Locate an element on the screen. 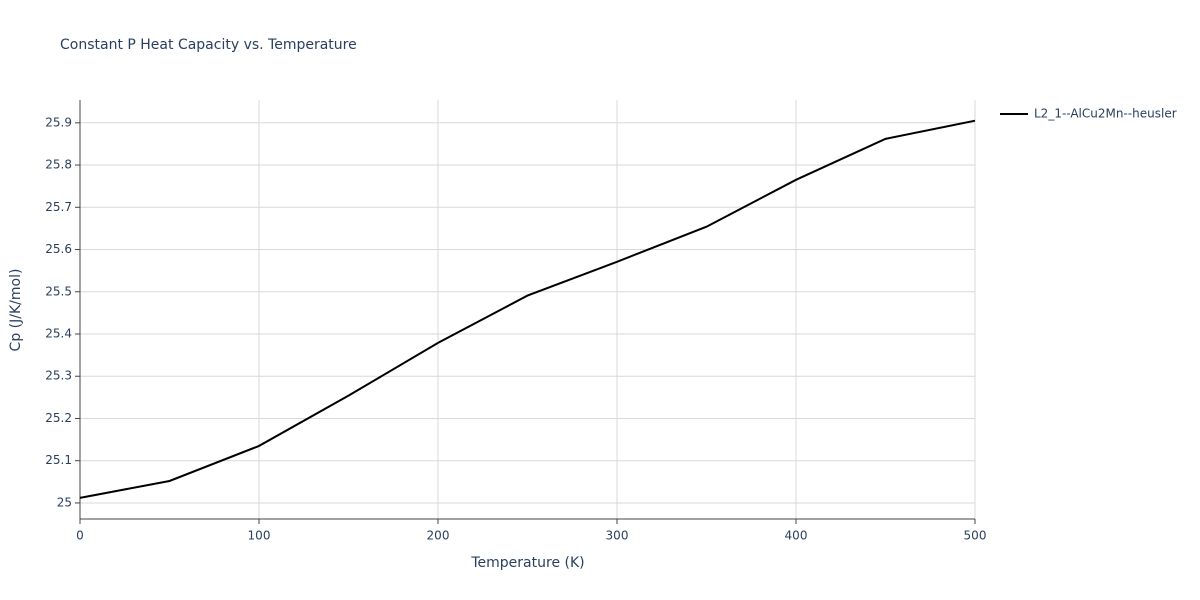  x-tick-label: 100 is located at coordinates (259, 536).